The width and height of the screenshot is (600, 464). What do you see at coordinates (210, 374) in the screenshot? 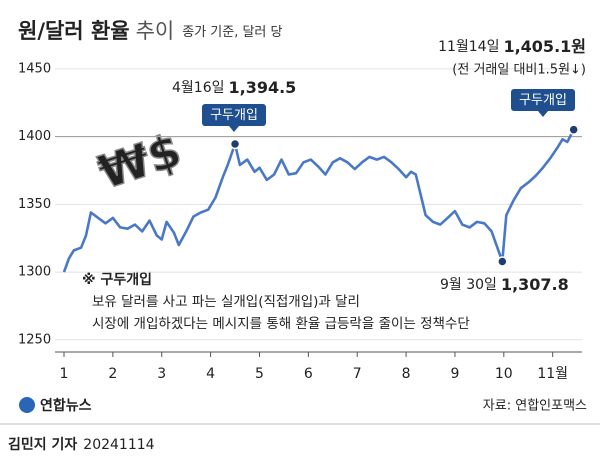
I see `x-tick-label: 4` at bounding box center [210, 374].